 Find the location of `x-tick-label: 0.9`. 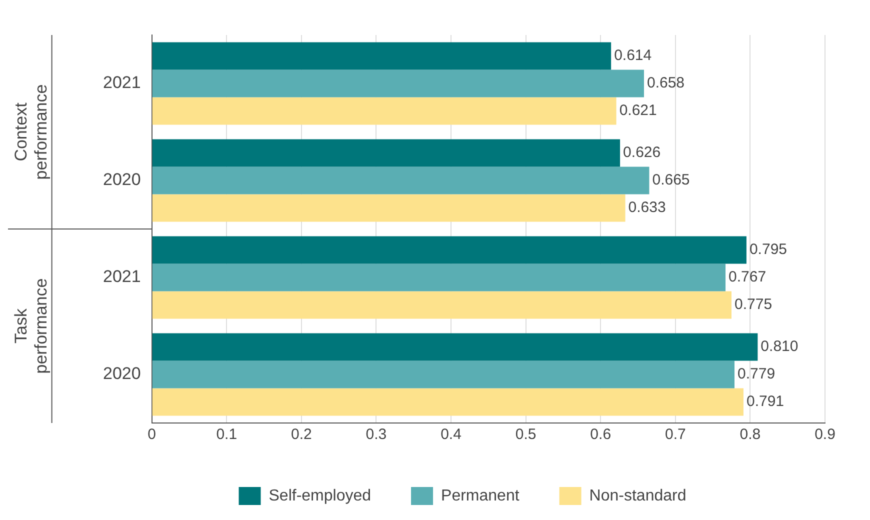

x-tick-label: 0.9 is located at coordinates (825, 435).